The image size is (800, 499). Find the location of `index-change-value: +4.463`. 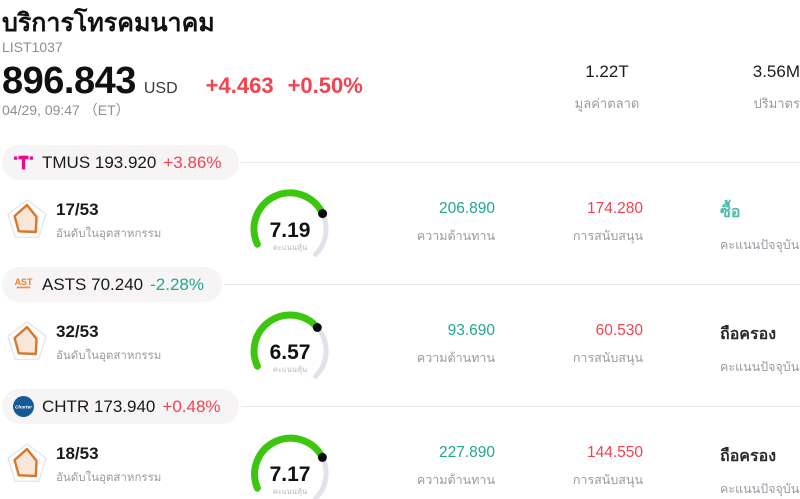

index-change-value: +4.463 is located at coordinates (239, 85).